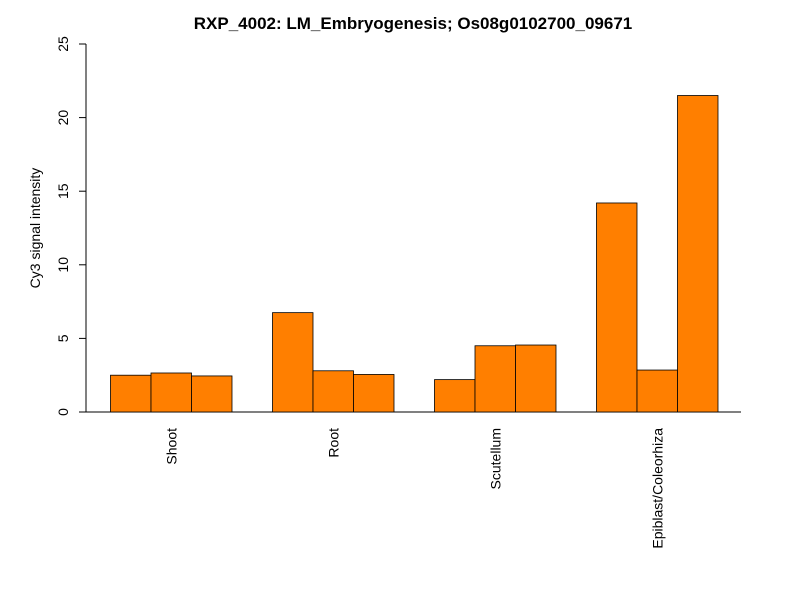  What do you see at coordinates (414, 488) in the screenshot?
I see `category-labels: Shoot Root Scutellum Epiblast/Coleorhiza` at bounding box center [414, 488].